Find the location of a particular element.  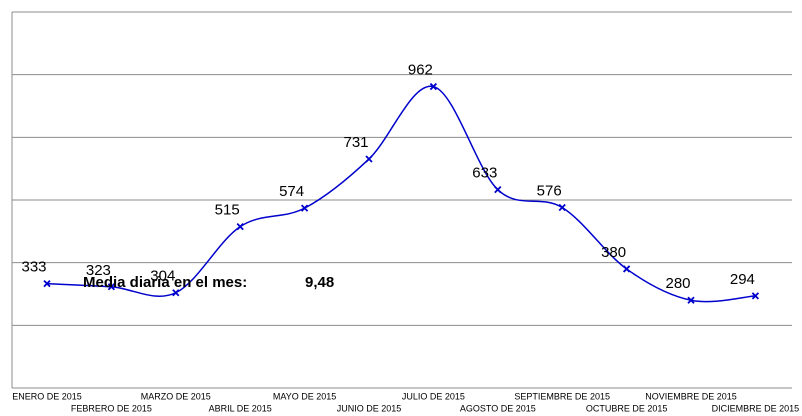

x-tick-label: MARZO DE 2015 is located at coordinates (176, 396).